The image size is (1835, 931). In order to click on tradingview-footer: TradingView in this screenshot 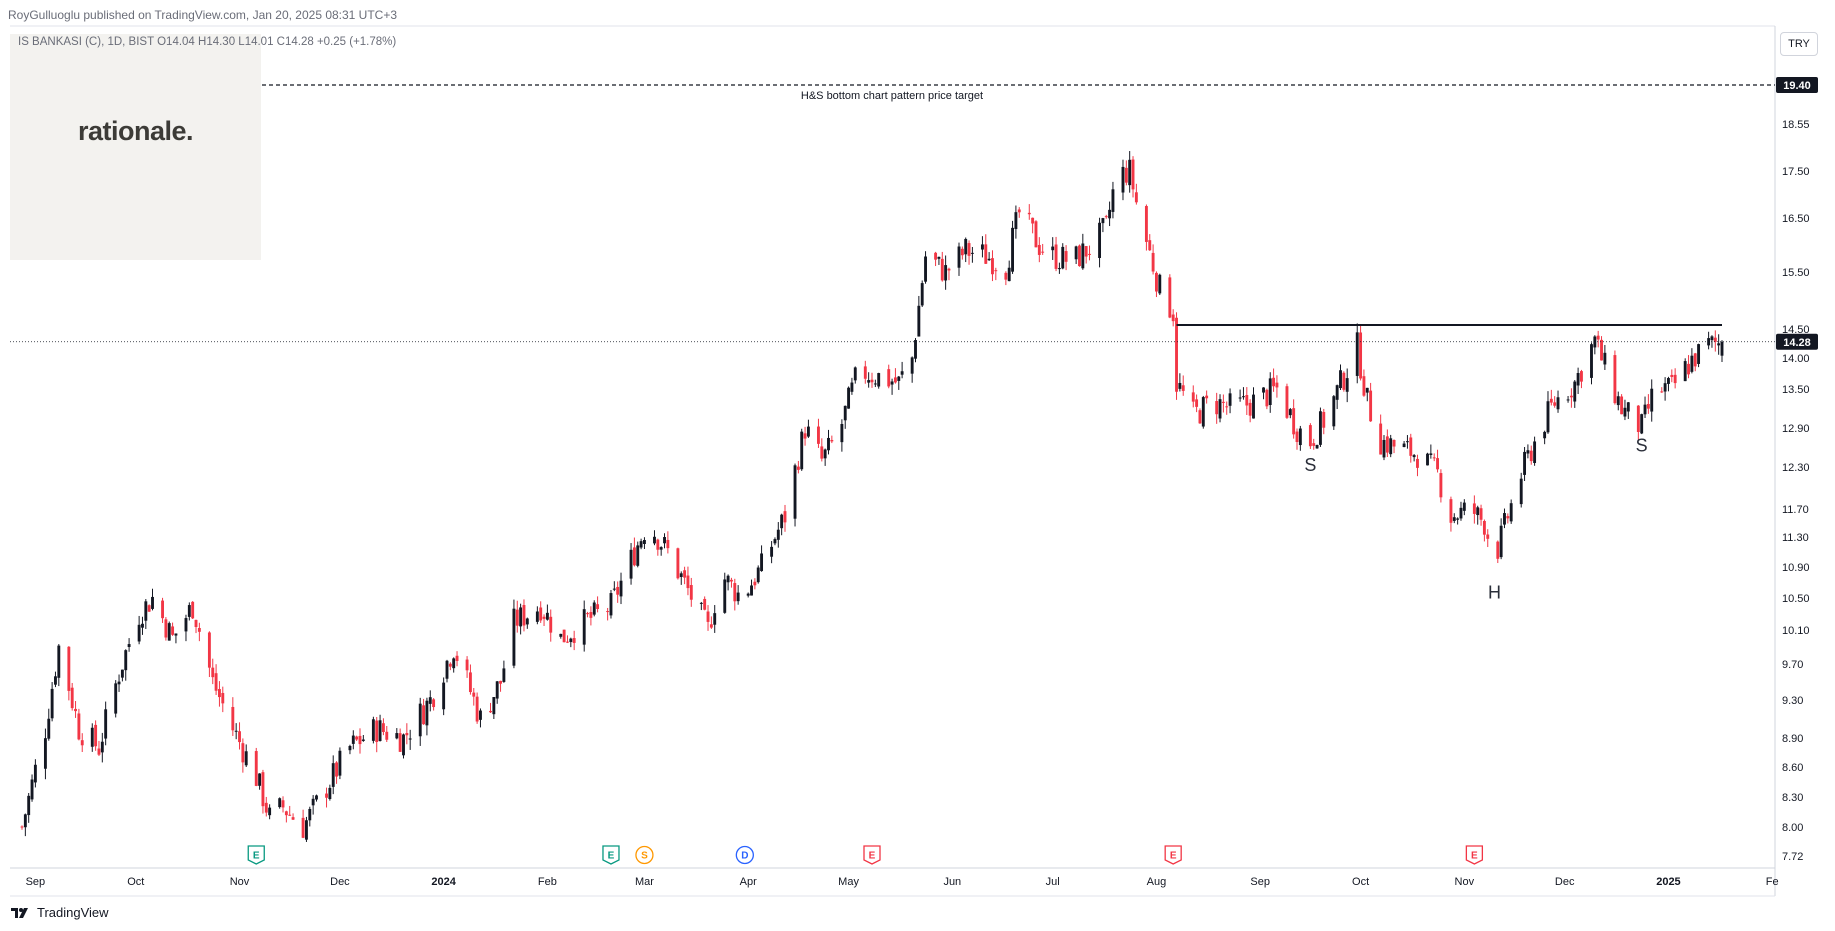, I will do `click(59, 912)`.